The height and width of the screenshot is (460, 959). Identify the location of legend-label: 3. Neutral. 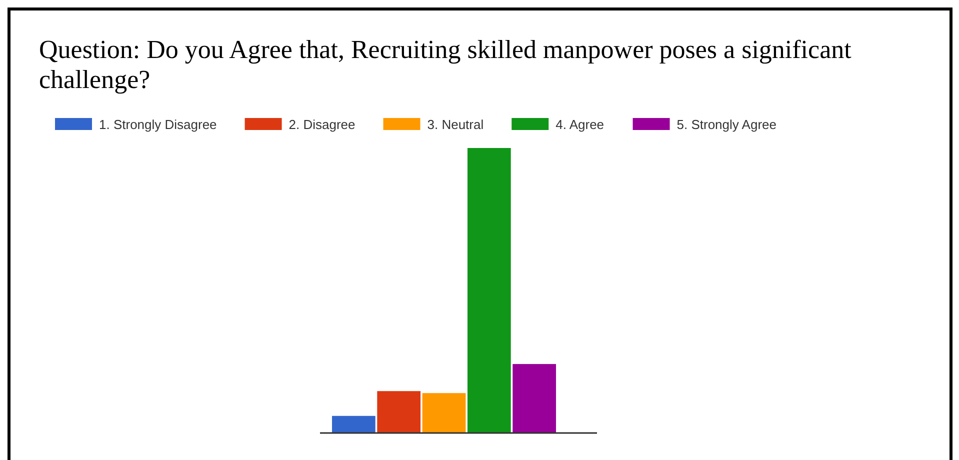
(455, 124).